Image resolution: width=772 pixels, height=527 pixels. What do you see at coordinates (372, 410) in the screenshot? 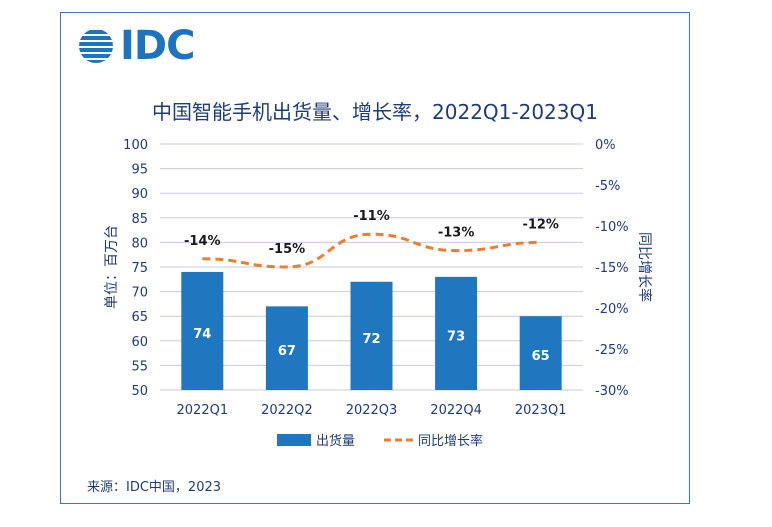
I see `x-tick-label: 2022Q3` at bounding box center [372, 410].